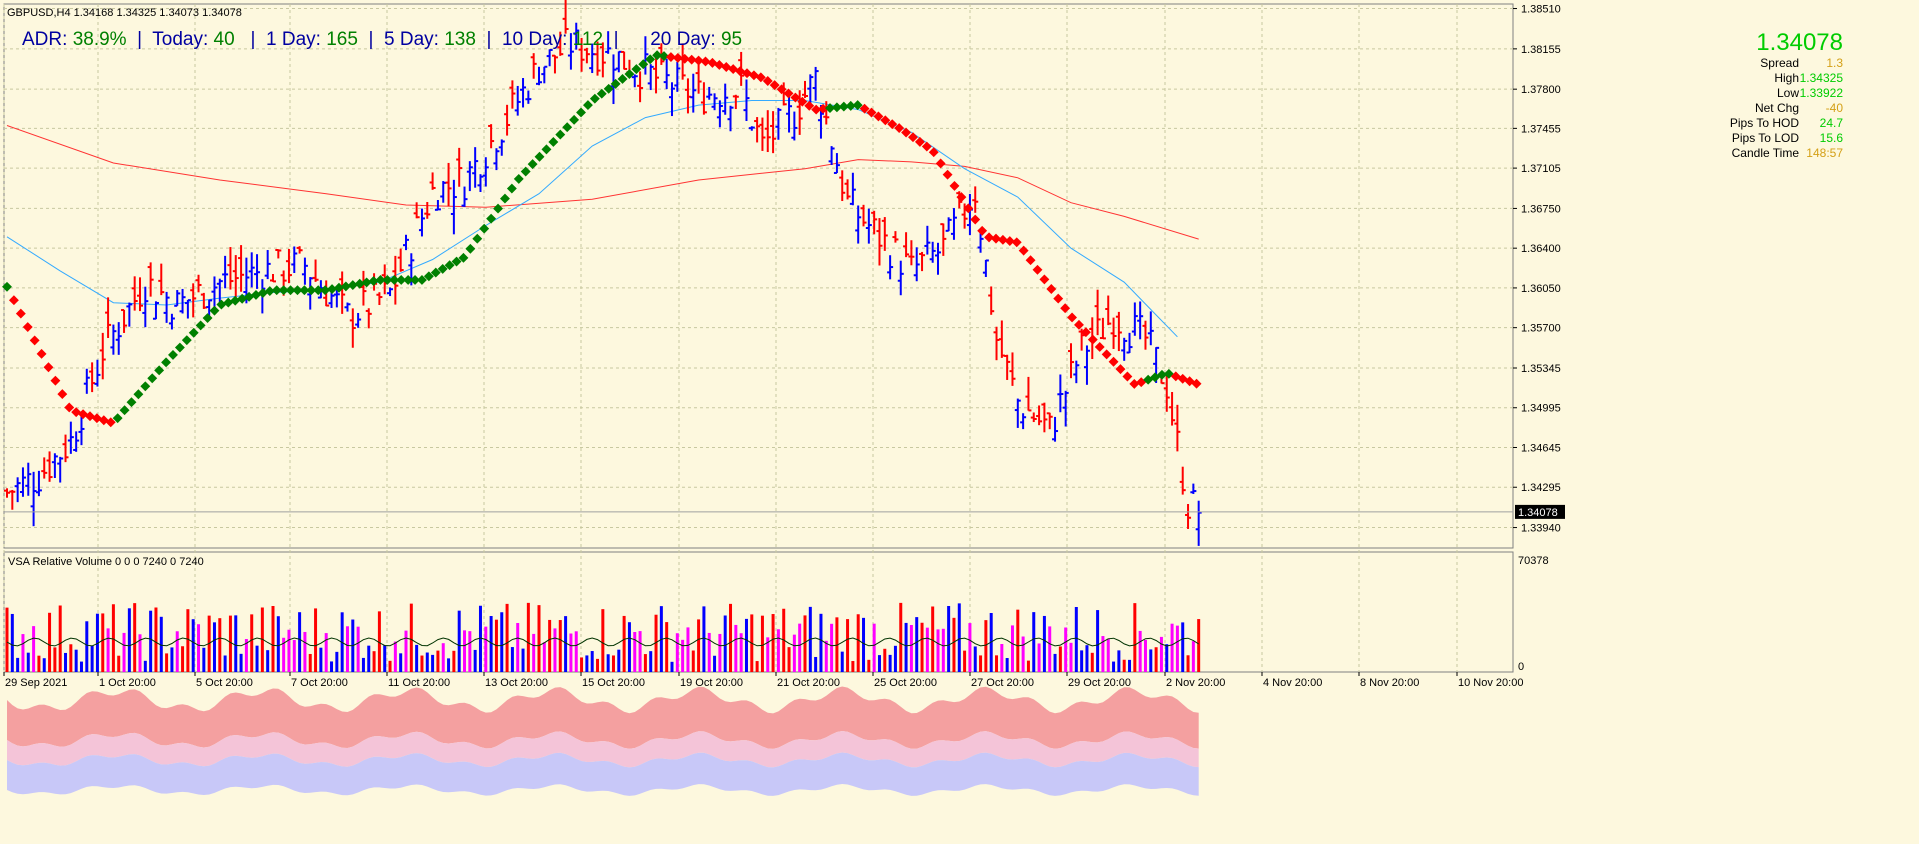  I want to click on stat-label: Net Chg, so click(1776, 108).